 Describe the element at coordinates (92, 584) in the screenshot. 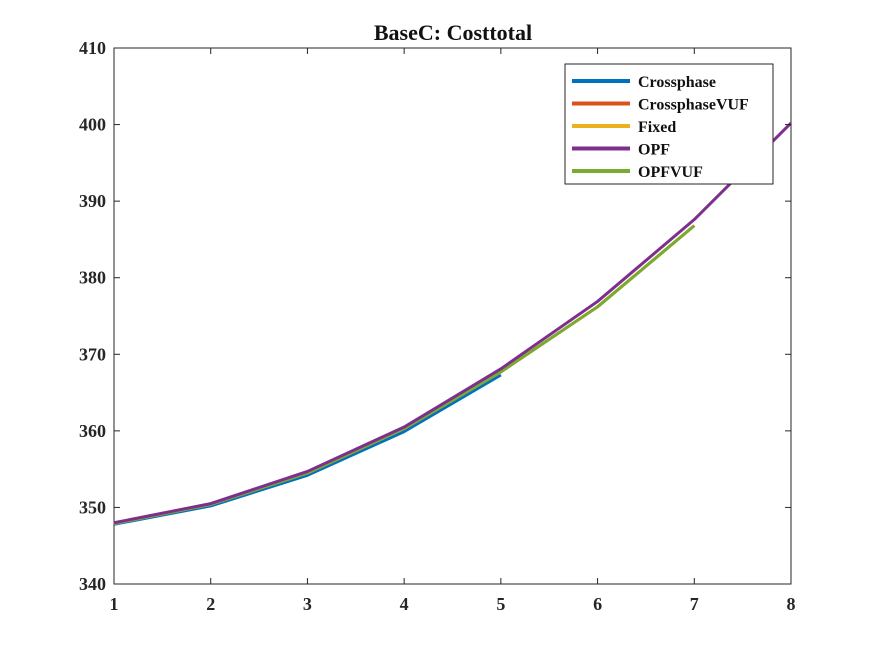

I see `y-tick-label: 340` at that location.